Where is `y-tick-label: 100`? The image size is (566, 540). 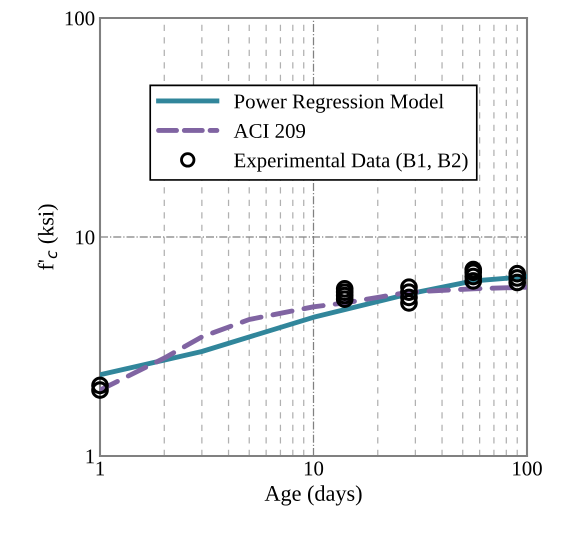 y-tick-label: 100 is located at coordinates (80, 18).